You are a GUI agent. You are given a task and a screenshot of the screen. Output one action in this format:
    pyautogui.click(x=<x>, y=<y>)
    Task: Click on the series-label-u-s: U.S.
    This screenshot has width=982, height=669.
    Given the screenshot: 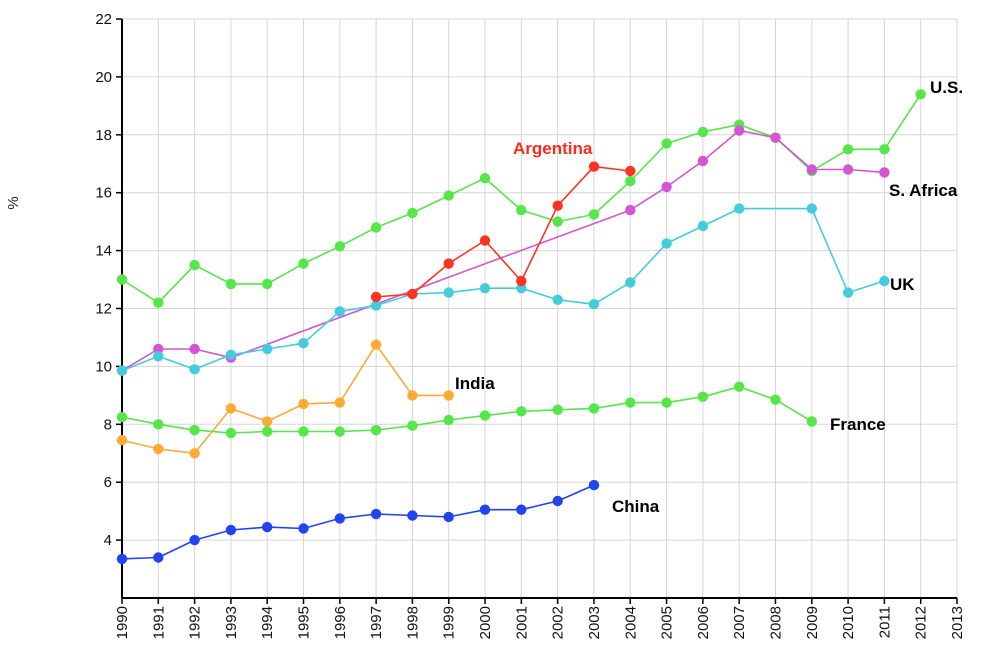 What is the action you would take?
    pyautogui.click(x=946, y=87)
    